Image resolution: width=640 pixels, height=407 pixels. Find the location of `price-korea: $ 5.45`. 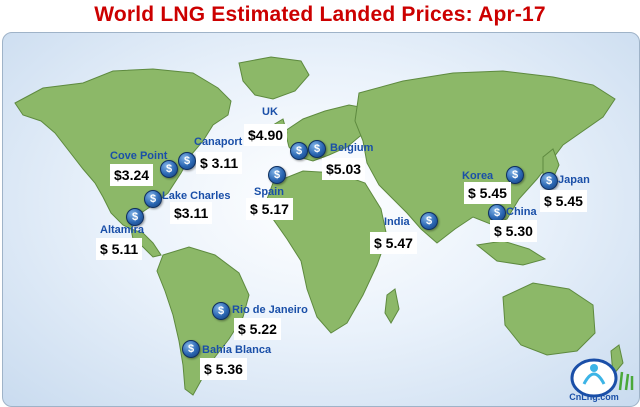

price-korea: $ 5.45 is located at coordinates (487, 193).